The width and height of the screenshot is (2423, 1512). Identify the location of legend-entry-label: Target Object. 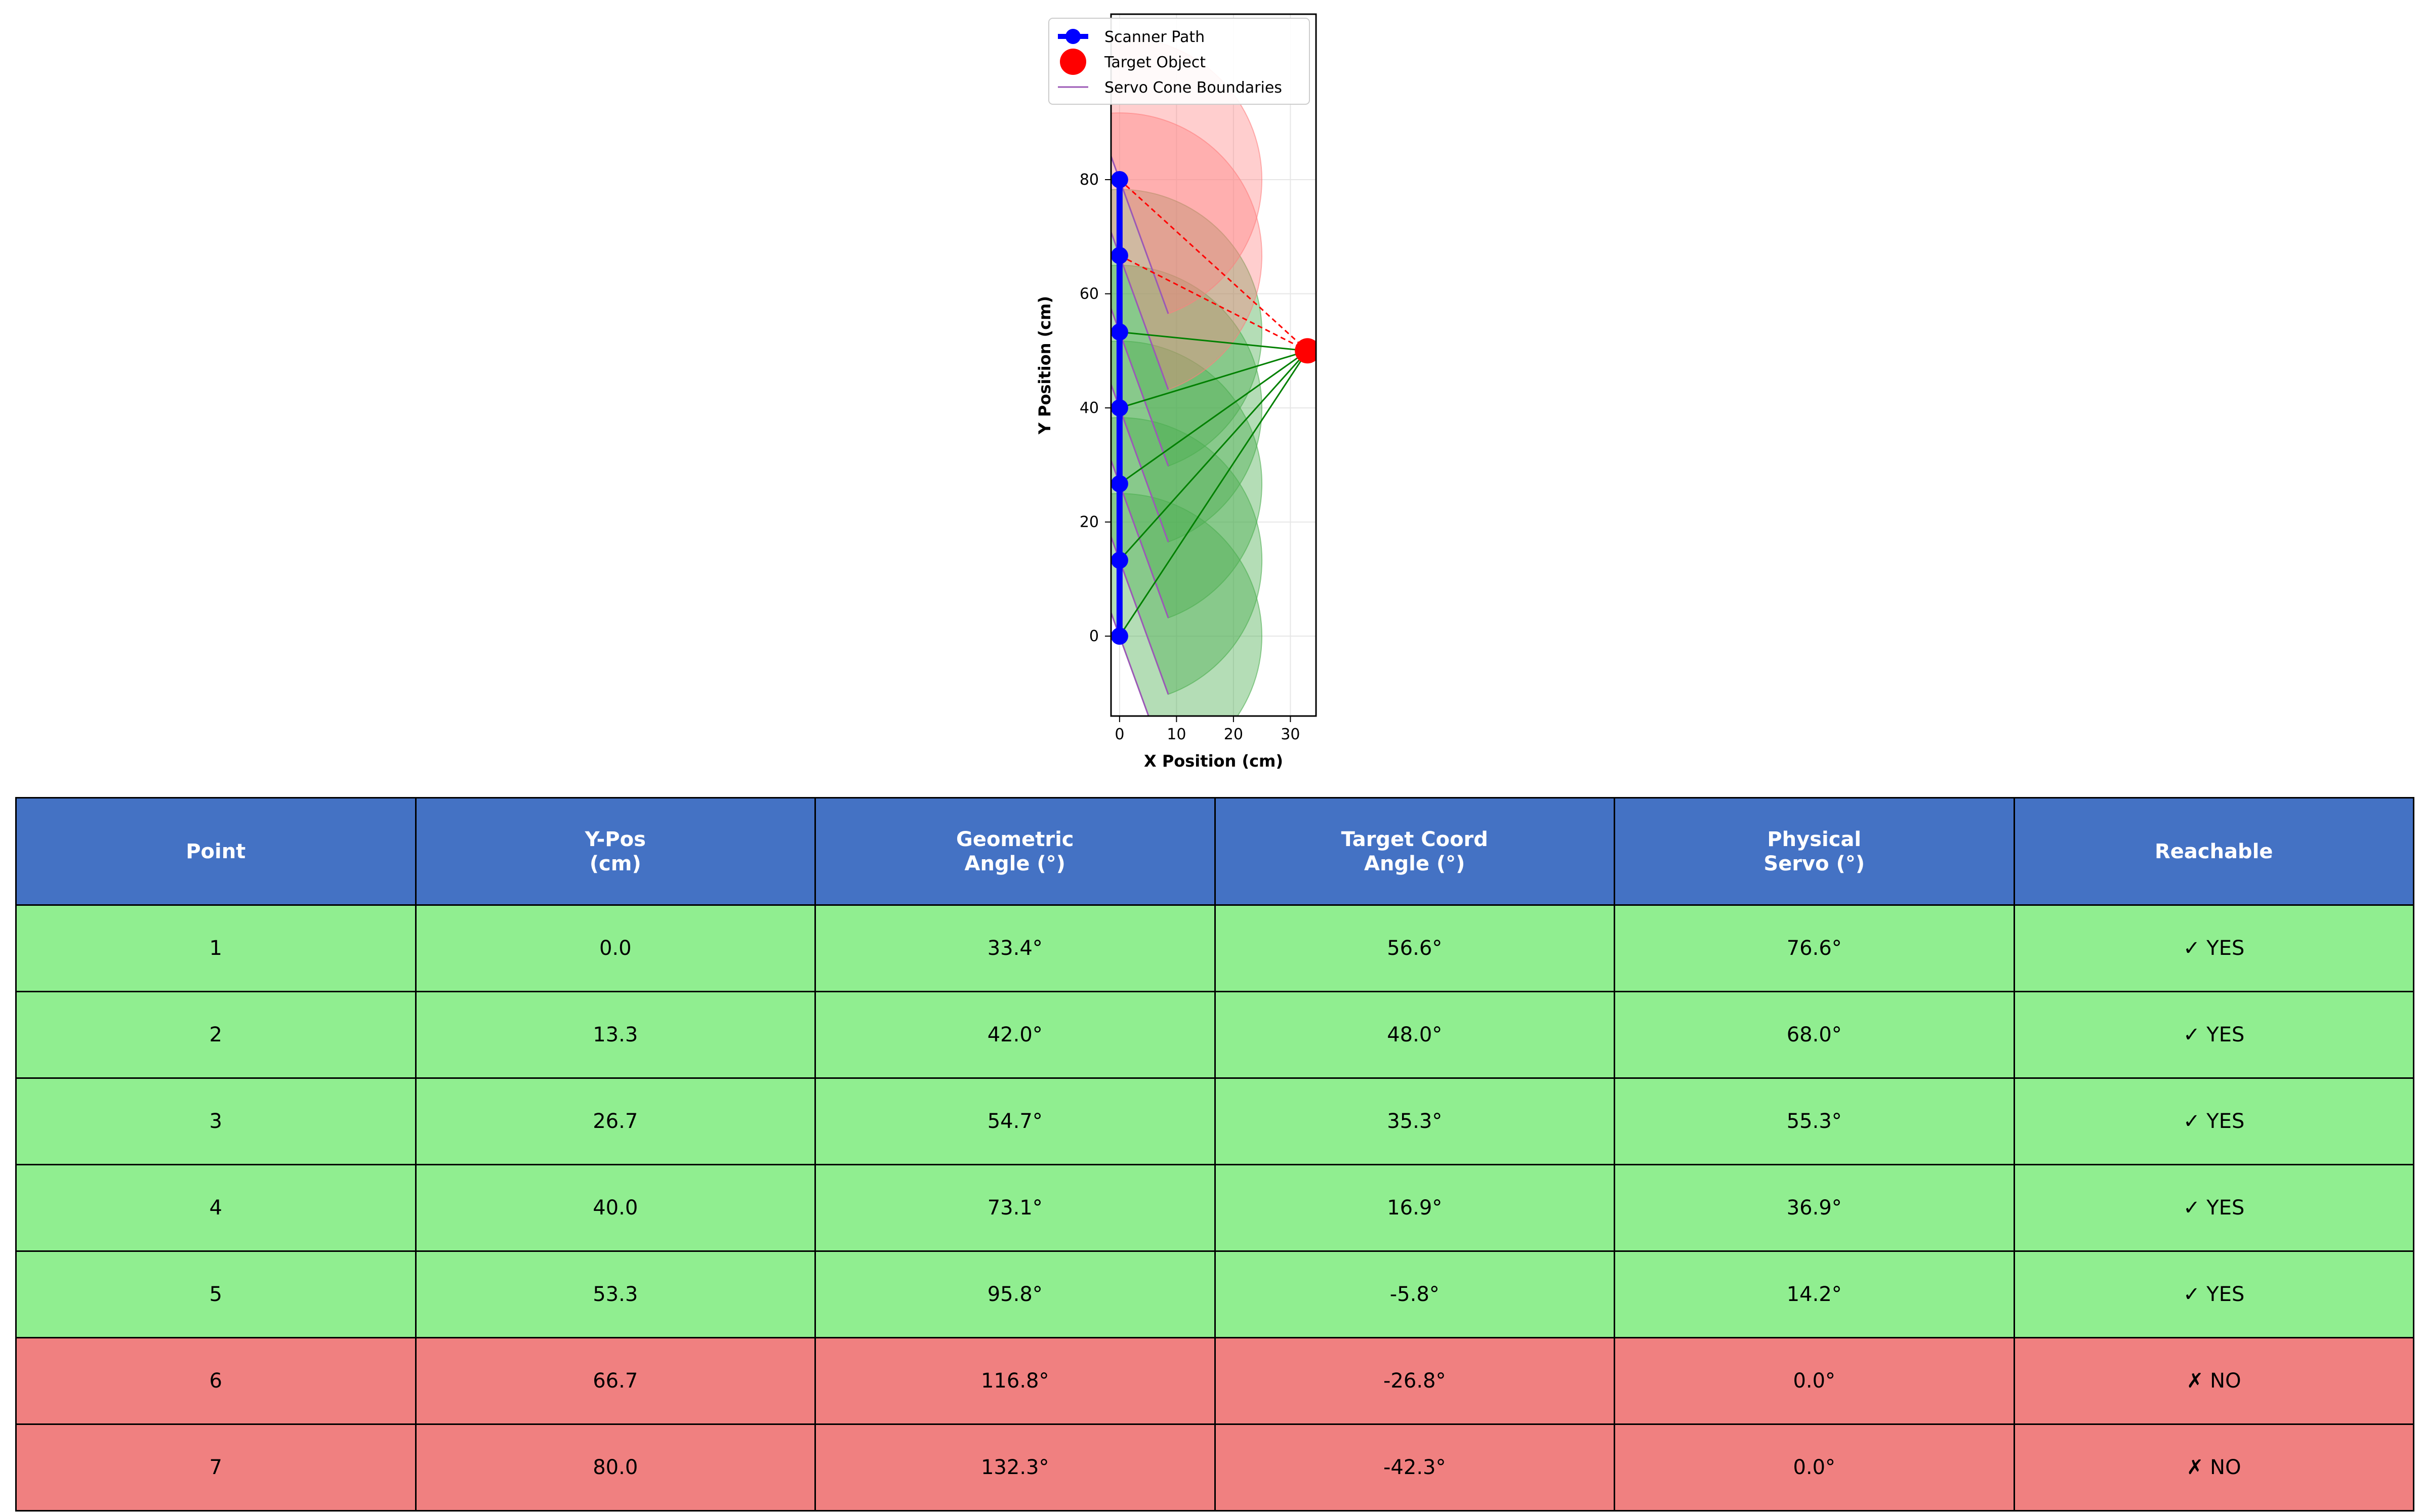
(1155, 62).